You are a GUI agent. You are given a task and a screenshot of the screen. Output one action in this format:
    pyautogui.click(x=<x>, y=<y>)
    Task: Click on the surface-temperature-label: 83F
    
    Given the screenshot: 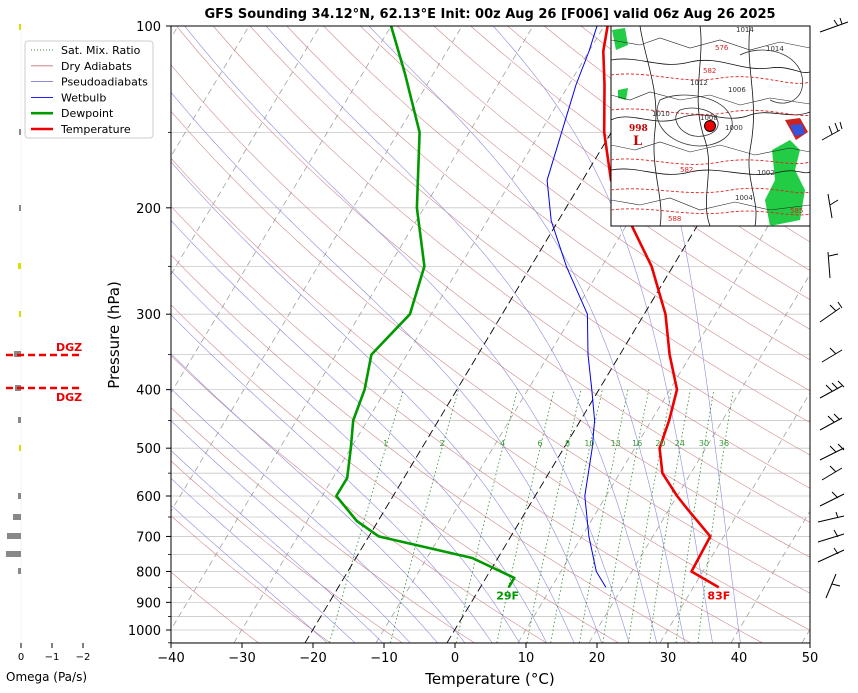 What is the action you would take?
    pyautogui.click(x=718, y=595)
    